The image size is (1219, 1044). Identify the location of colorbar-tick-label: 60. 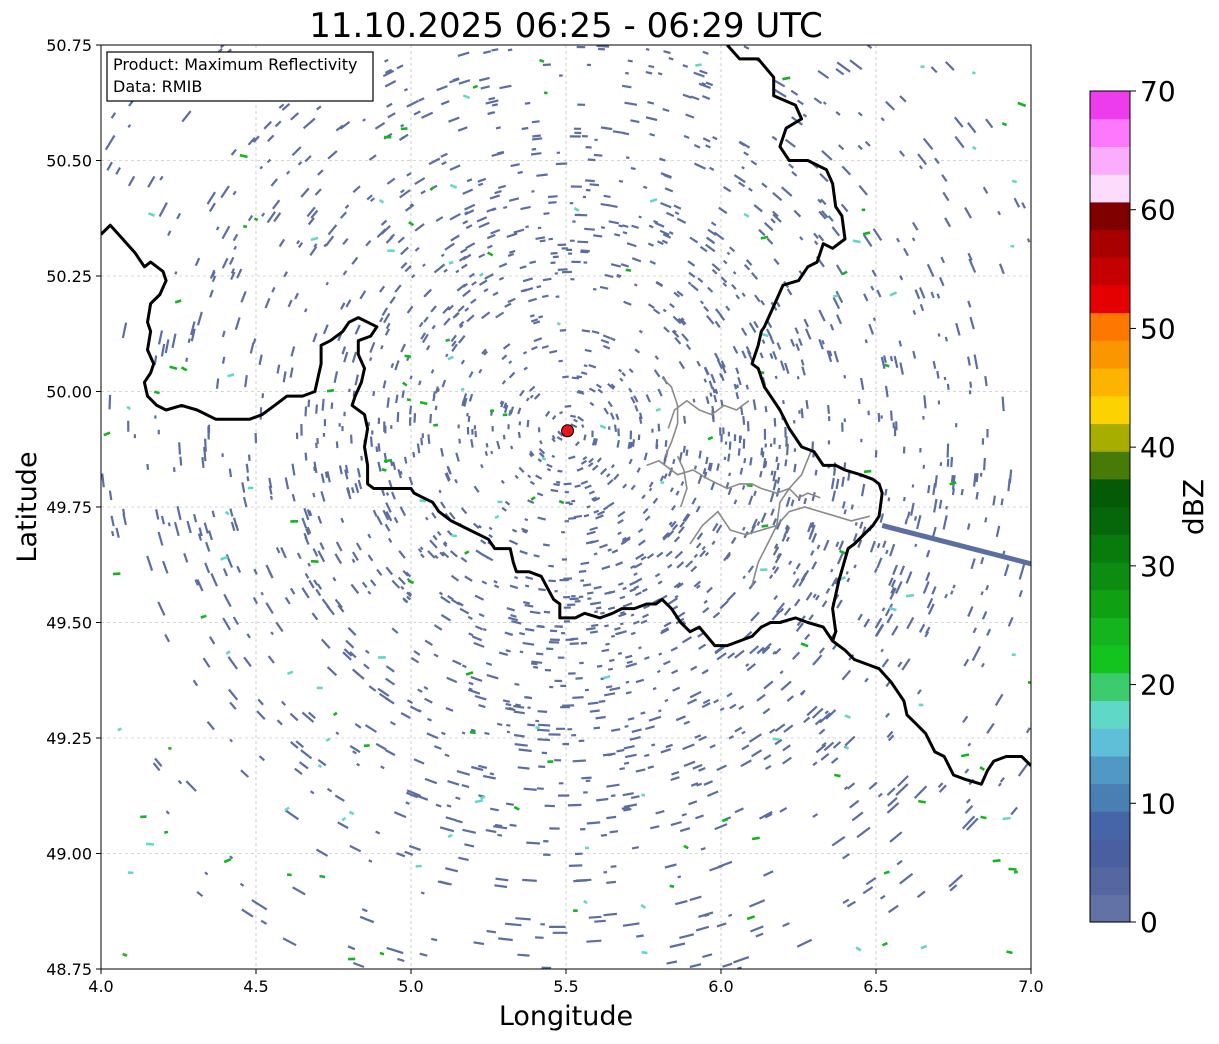
(1158, 210).